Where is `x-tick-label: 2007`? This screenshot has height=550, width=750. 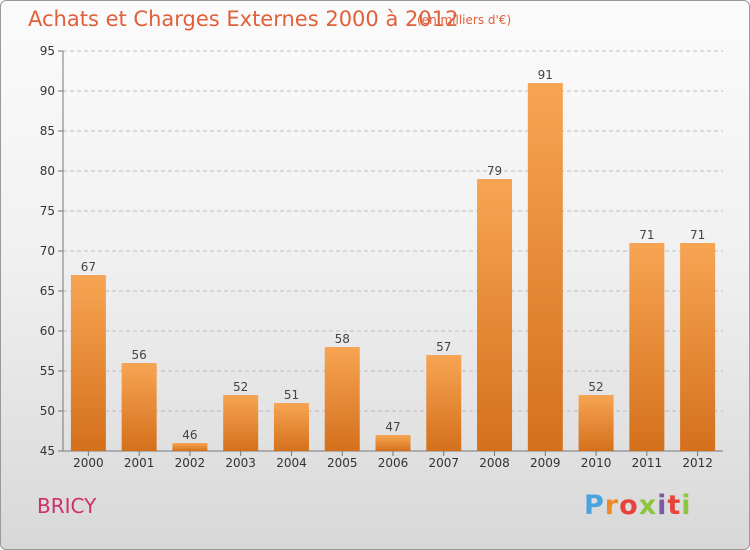 x-tick-label: 2007 is located at coordinates (443, 463).